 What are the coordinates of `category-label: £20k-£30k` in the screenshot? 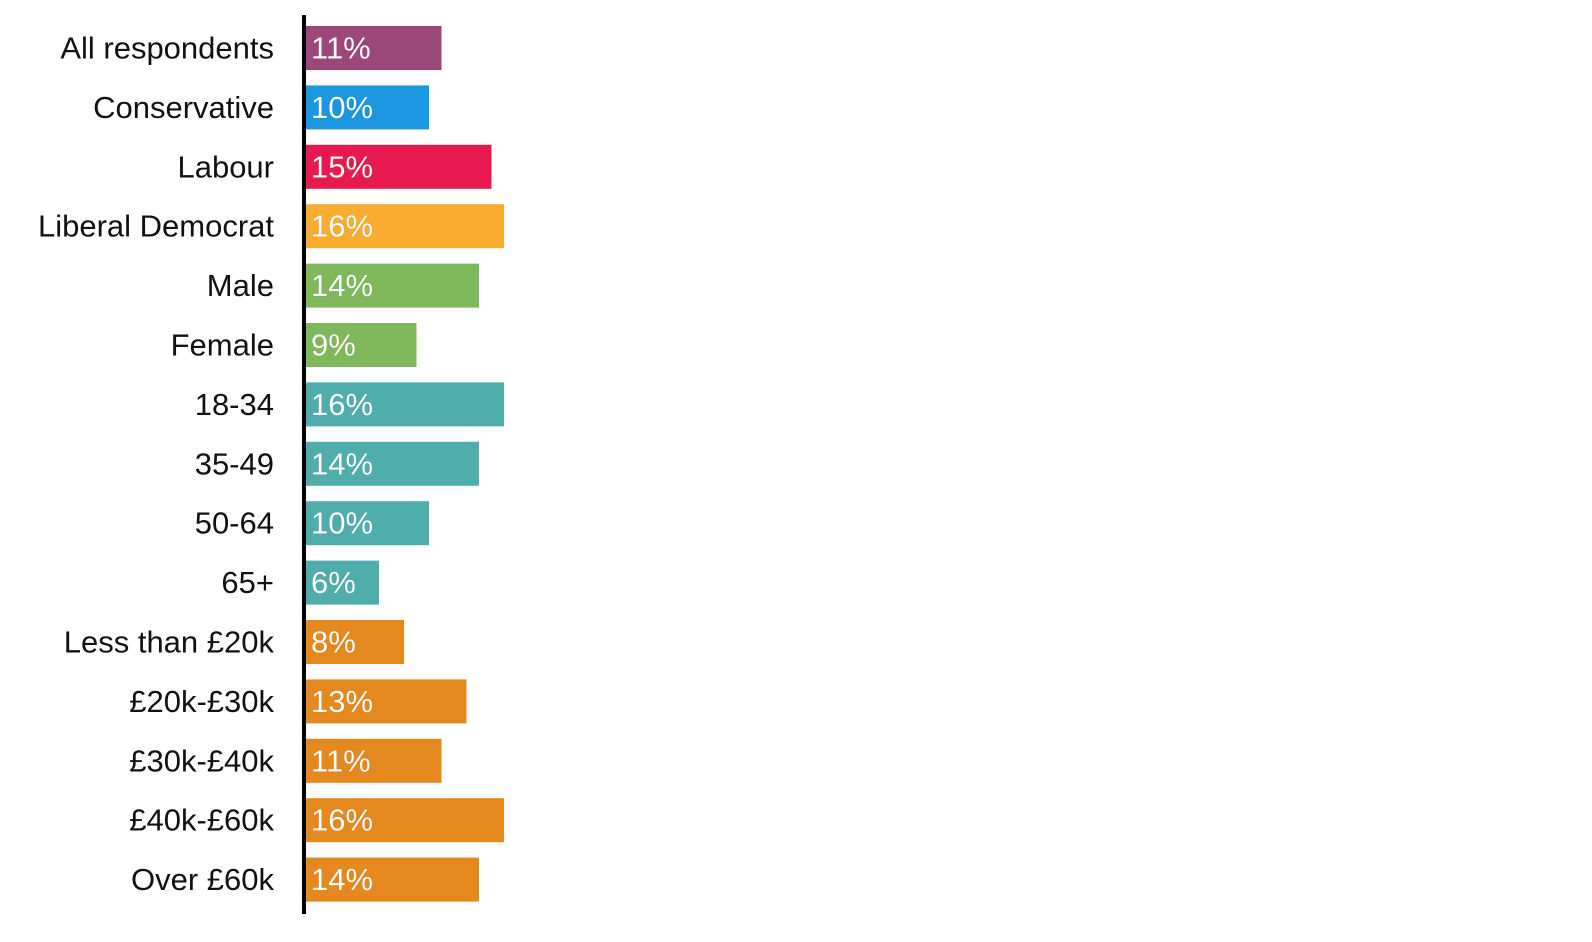 It's located at (201, 701).